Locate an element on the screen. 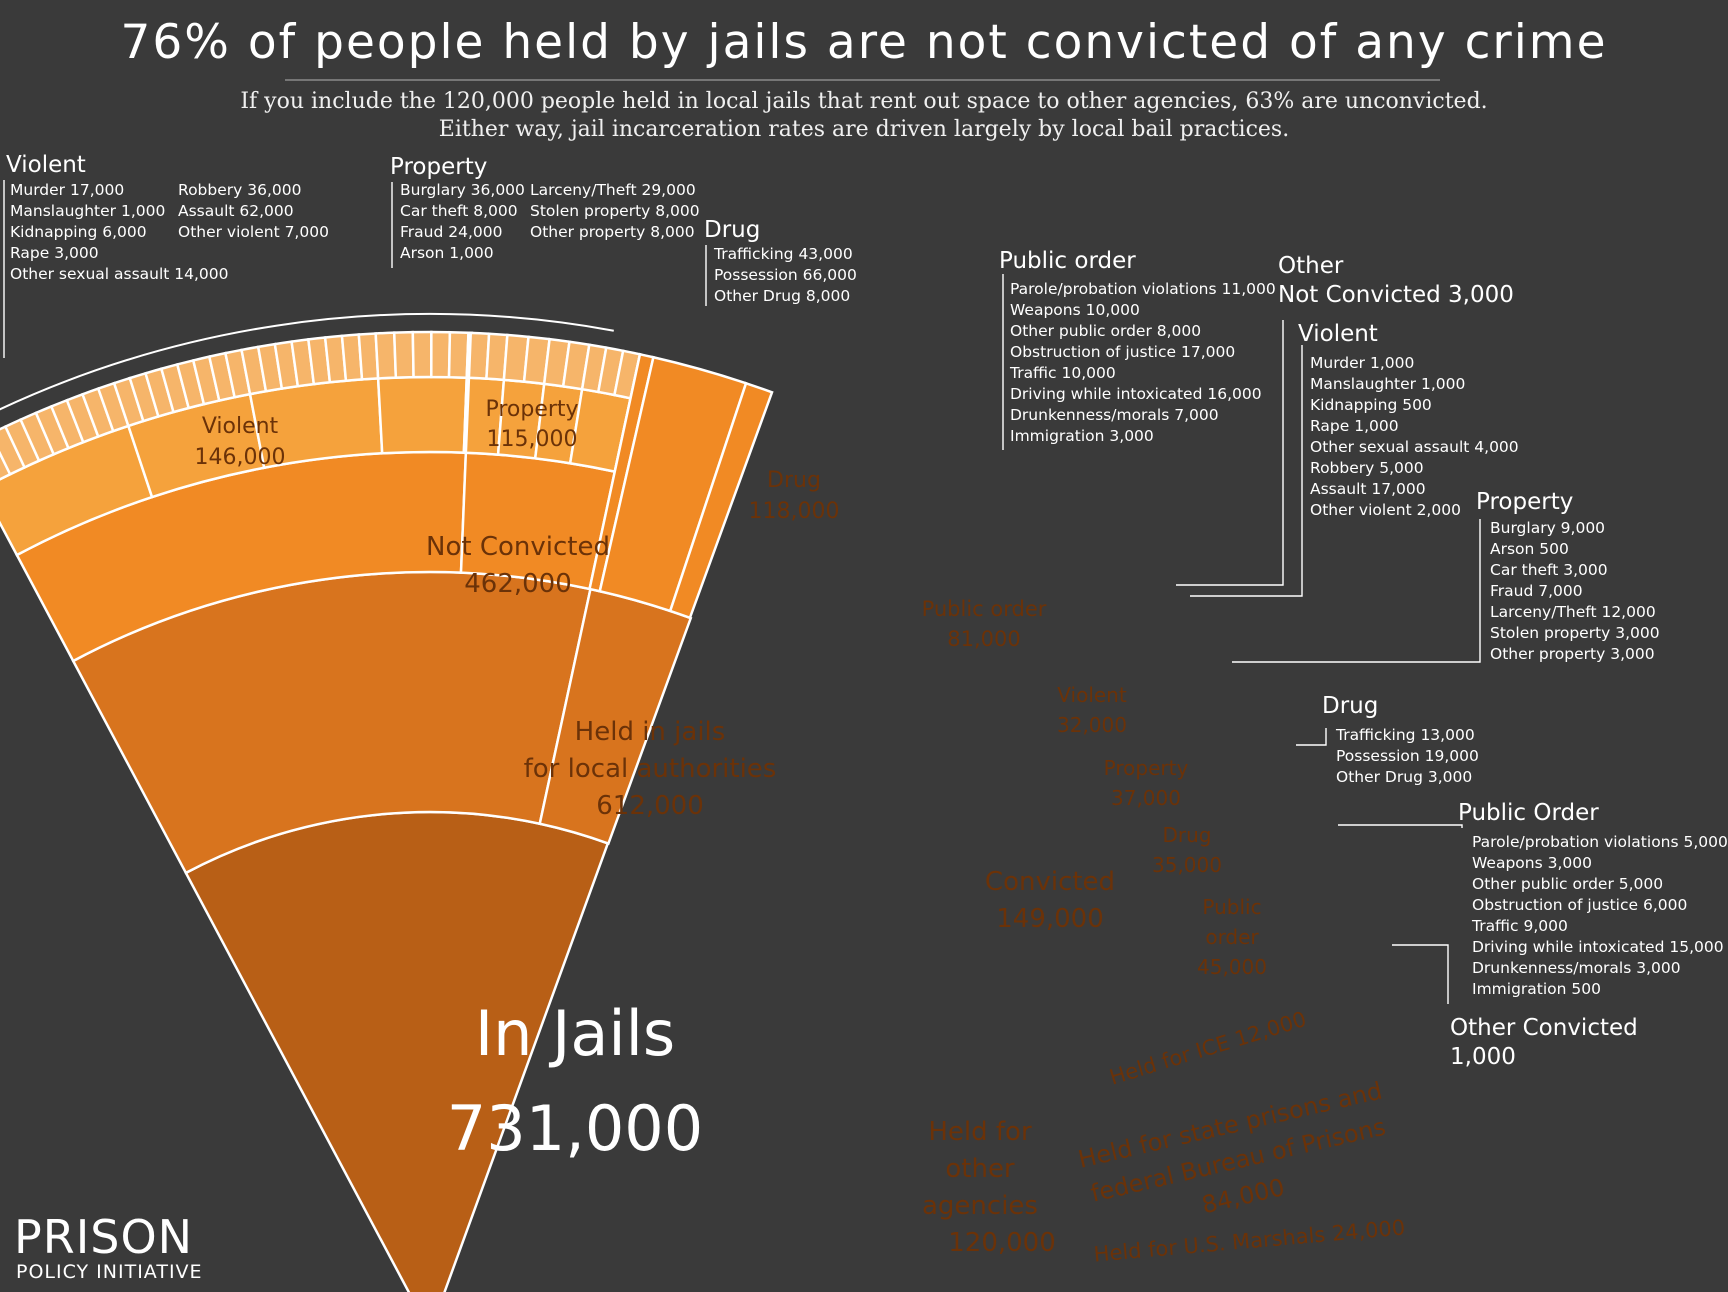  annotation-title: Violent is located at coordinates (1338, 334).